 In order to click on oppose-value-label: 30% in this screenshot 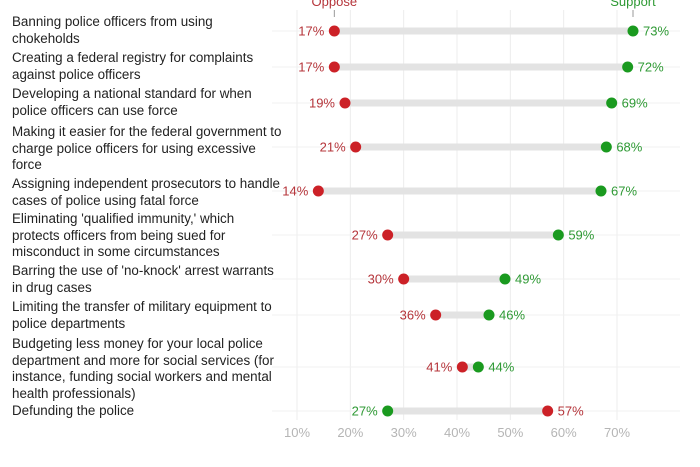, I will do `click(381, 279)`.